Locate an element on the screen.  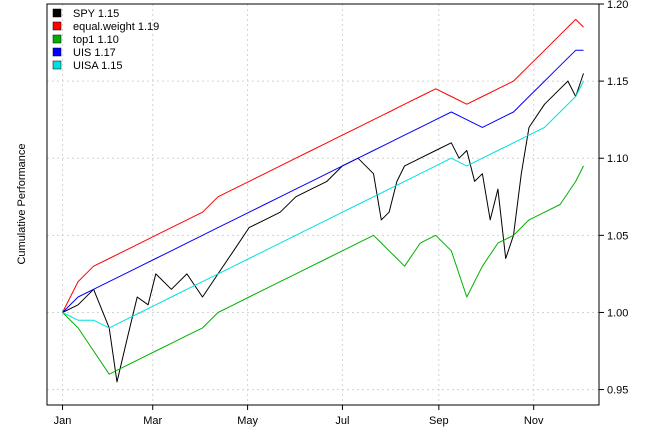
legend-label: UISA 1.15 is located at coordinates (98, 66).